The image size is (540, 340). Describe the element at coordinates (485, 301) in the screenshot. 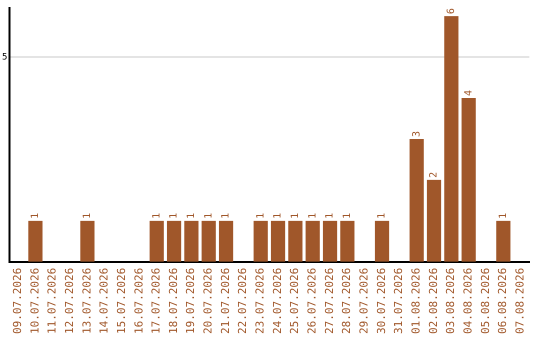

I see `x-tick-label: 05.08.2026` at that location.